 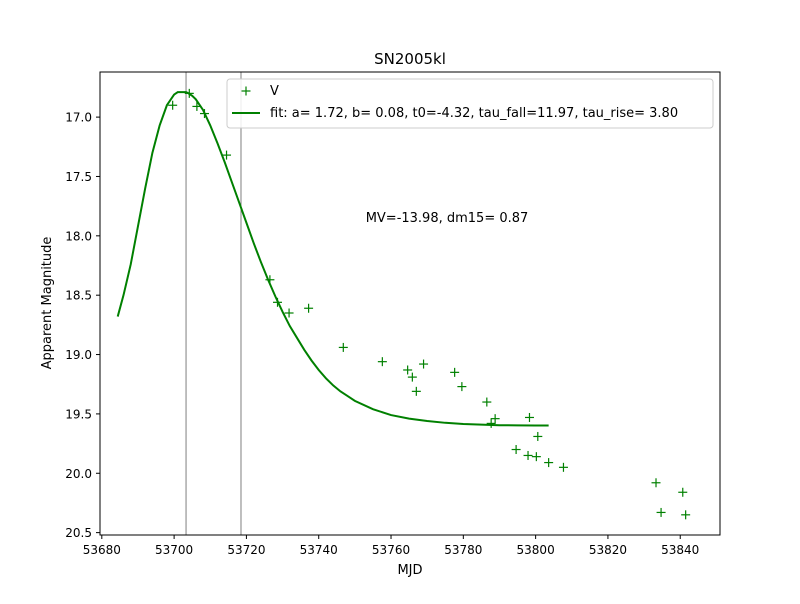 I want to click on legend-plus-marker, so click(x=246, y=91).